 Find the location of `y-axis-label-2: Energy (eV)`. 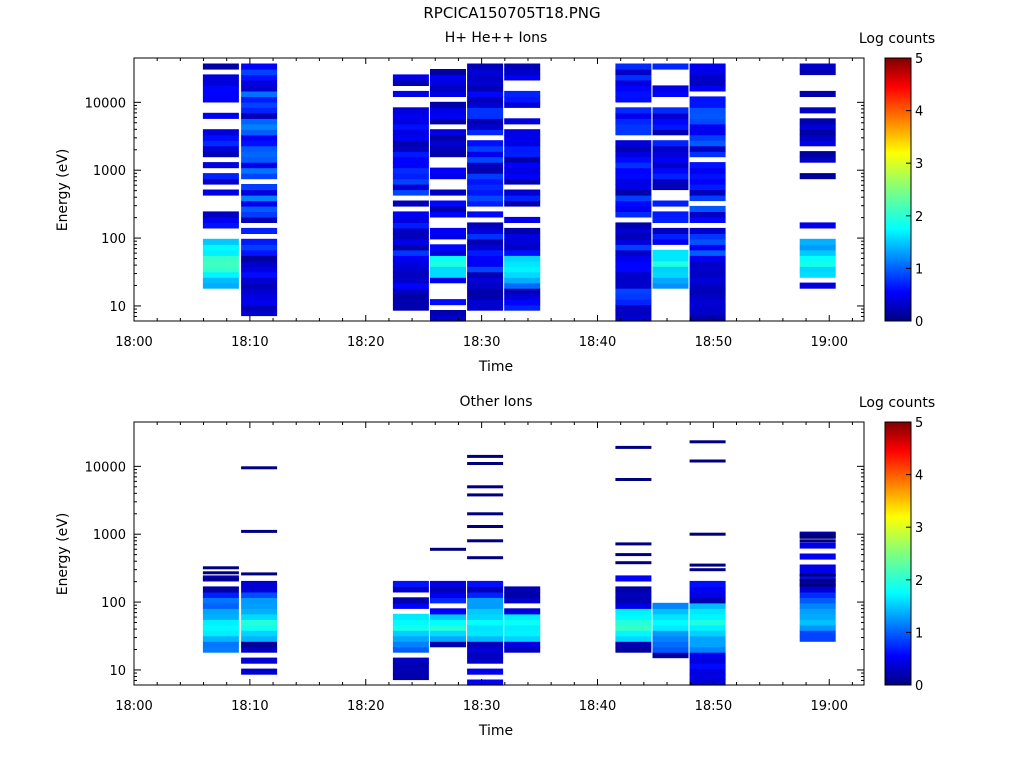

y-axis-label-2: Energy (eV) is located at coordinates (63, 554).